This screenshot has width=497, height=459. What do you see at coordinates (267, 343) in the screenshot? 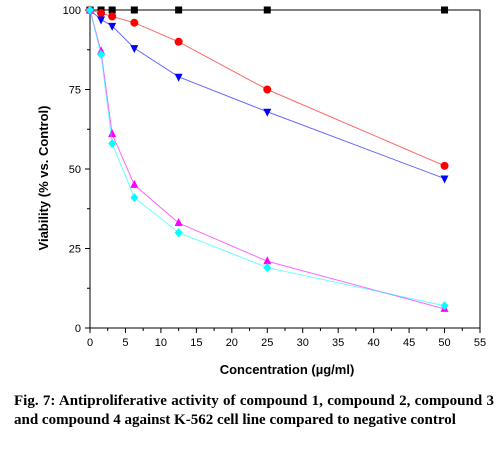
I see `x-tick-label: 25` at bounding box center [267, 343].